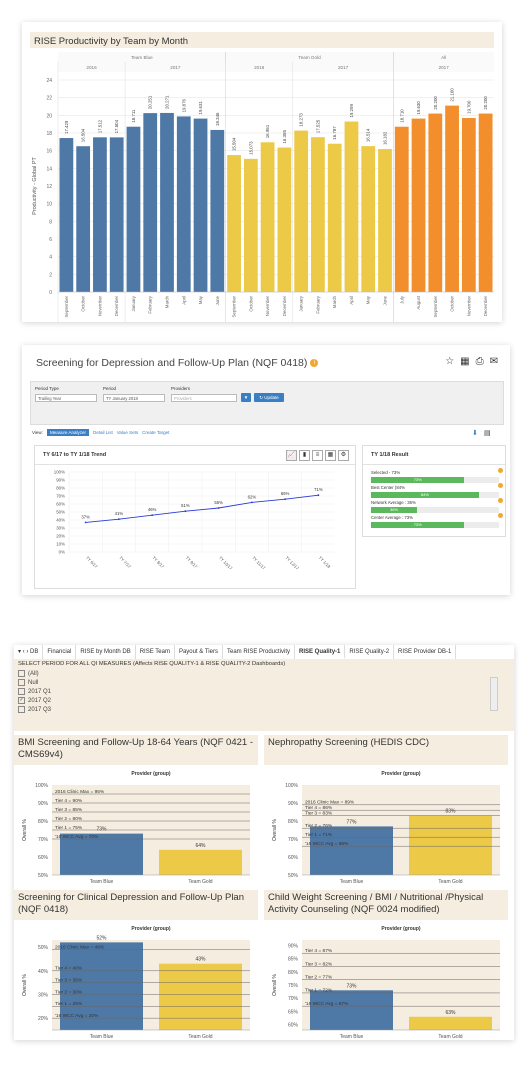 The image size is (524, 1080). What do you see at coordinates (106, 652) in the screenshot?
I see `tab-2: RISE by Month DB` at bounding box center [106, 652].